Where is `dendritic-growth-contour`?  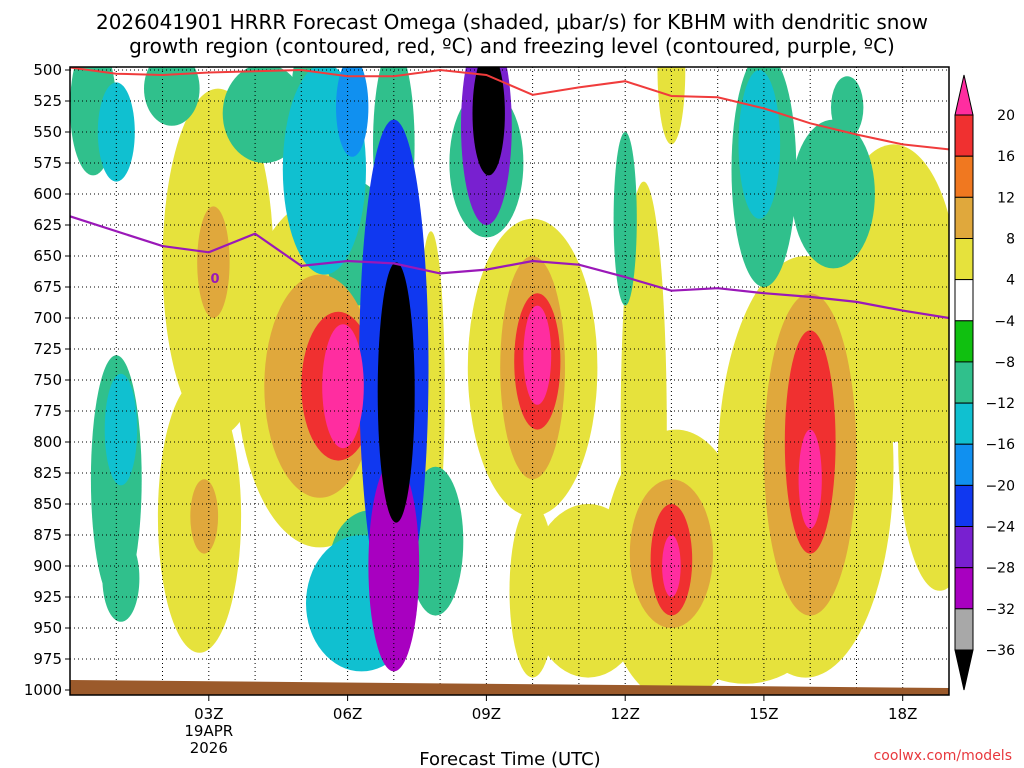 dendritic-growth-contour is located at coordinates (509, 109).